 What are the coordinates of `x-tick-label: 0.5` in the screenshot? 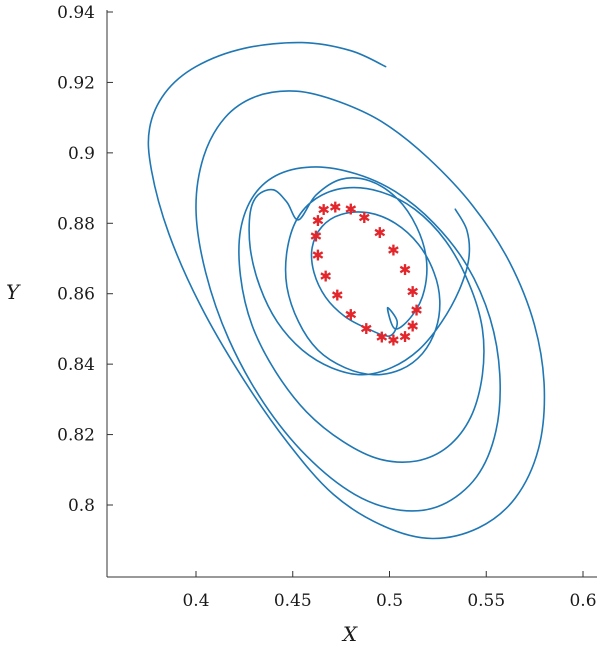 It's located at (389, 601).